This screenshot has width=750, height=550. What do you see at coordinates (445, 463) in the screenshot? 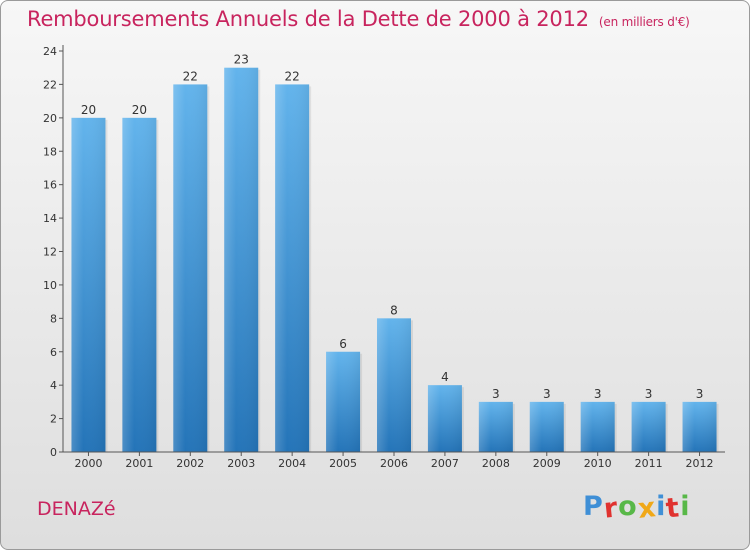
I see `x-tick-label: 2007` at bounding box center [445, 463].